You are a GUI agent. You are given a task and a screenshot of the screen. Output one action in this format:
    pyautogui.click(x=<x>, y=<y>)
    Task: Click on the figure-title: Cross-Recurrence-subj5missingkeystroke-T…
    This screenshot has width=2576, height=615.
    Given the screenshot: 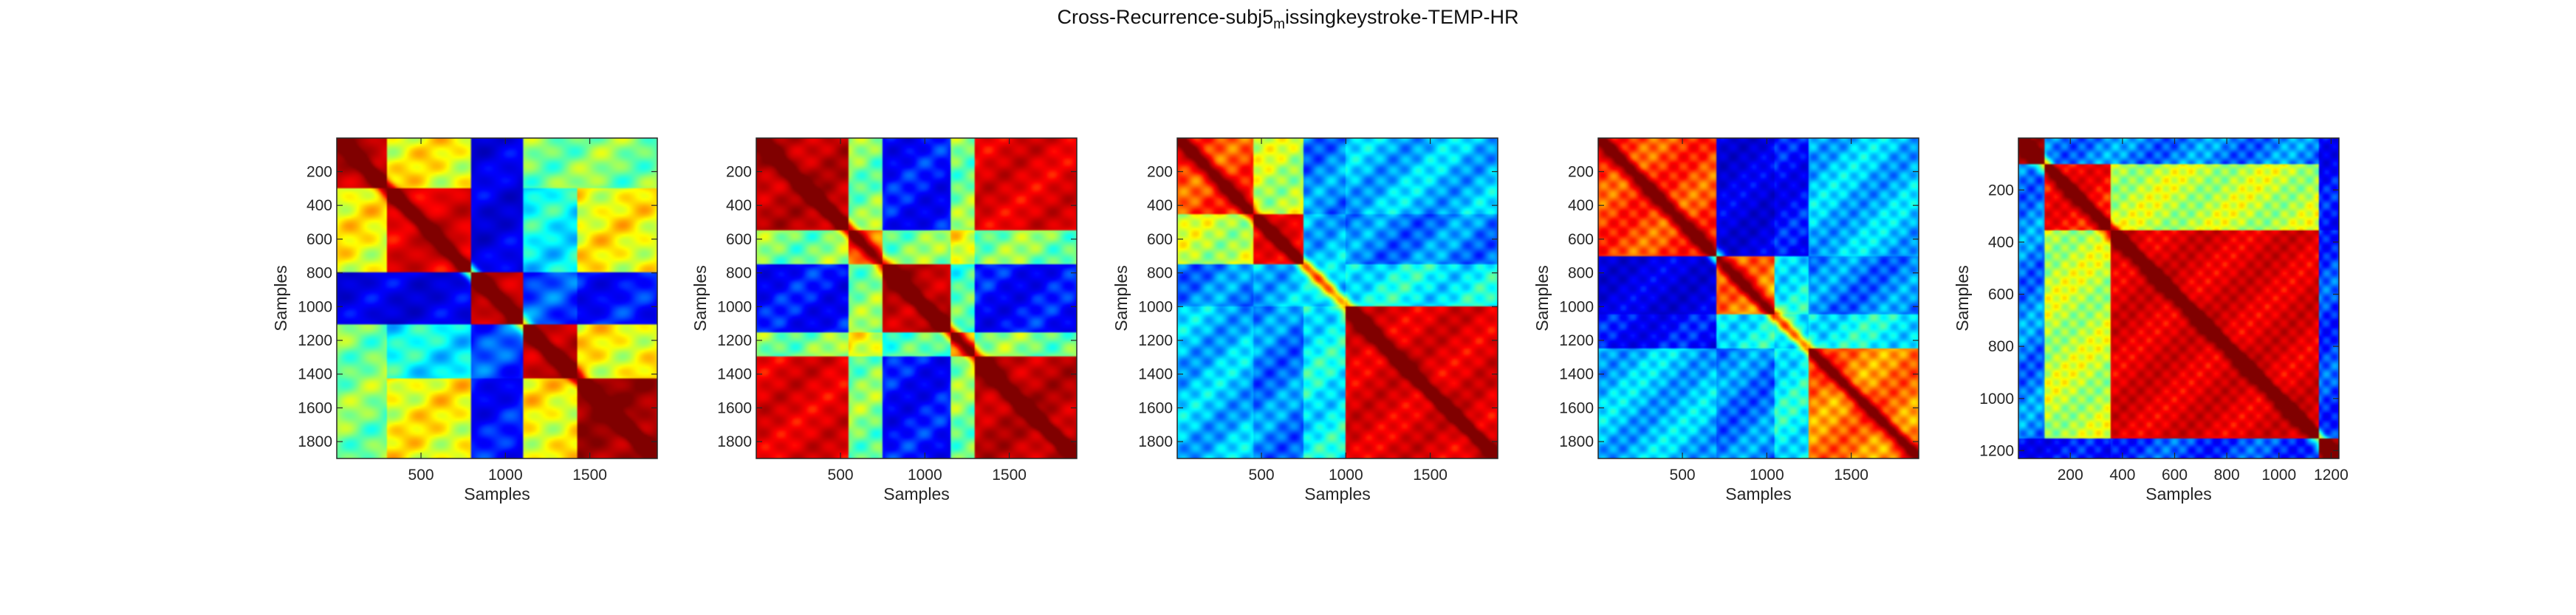 What is the action you would take?
    pyautogui.click(x=1288, y=19)
    